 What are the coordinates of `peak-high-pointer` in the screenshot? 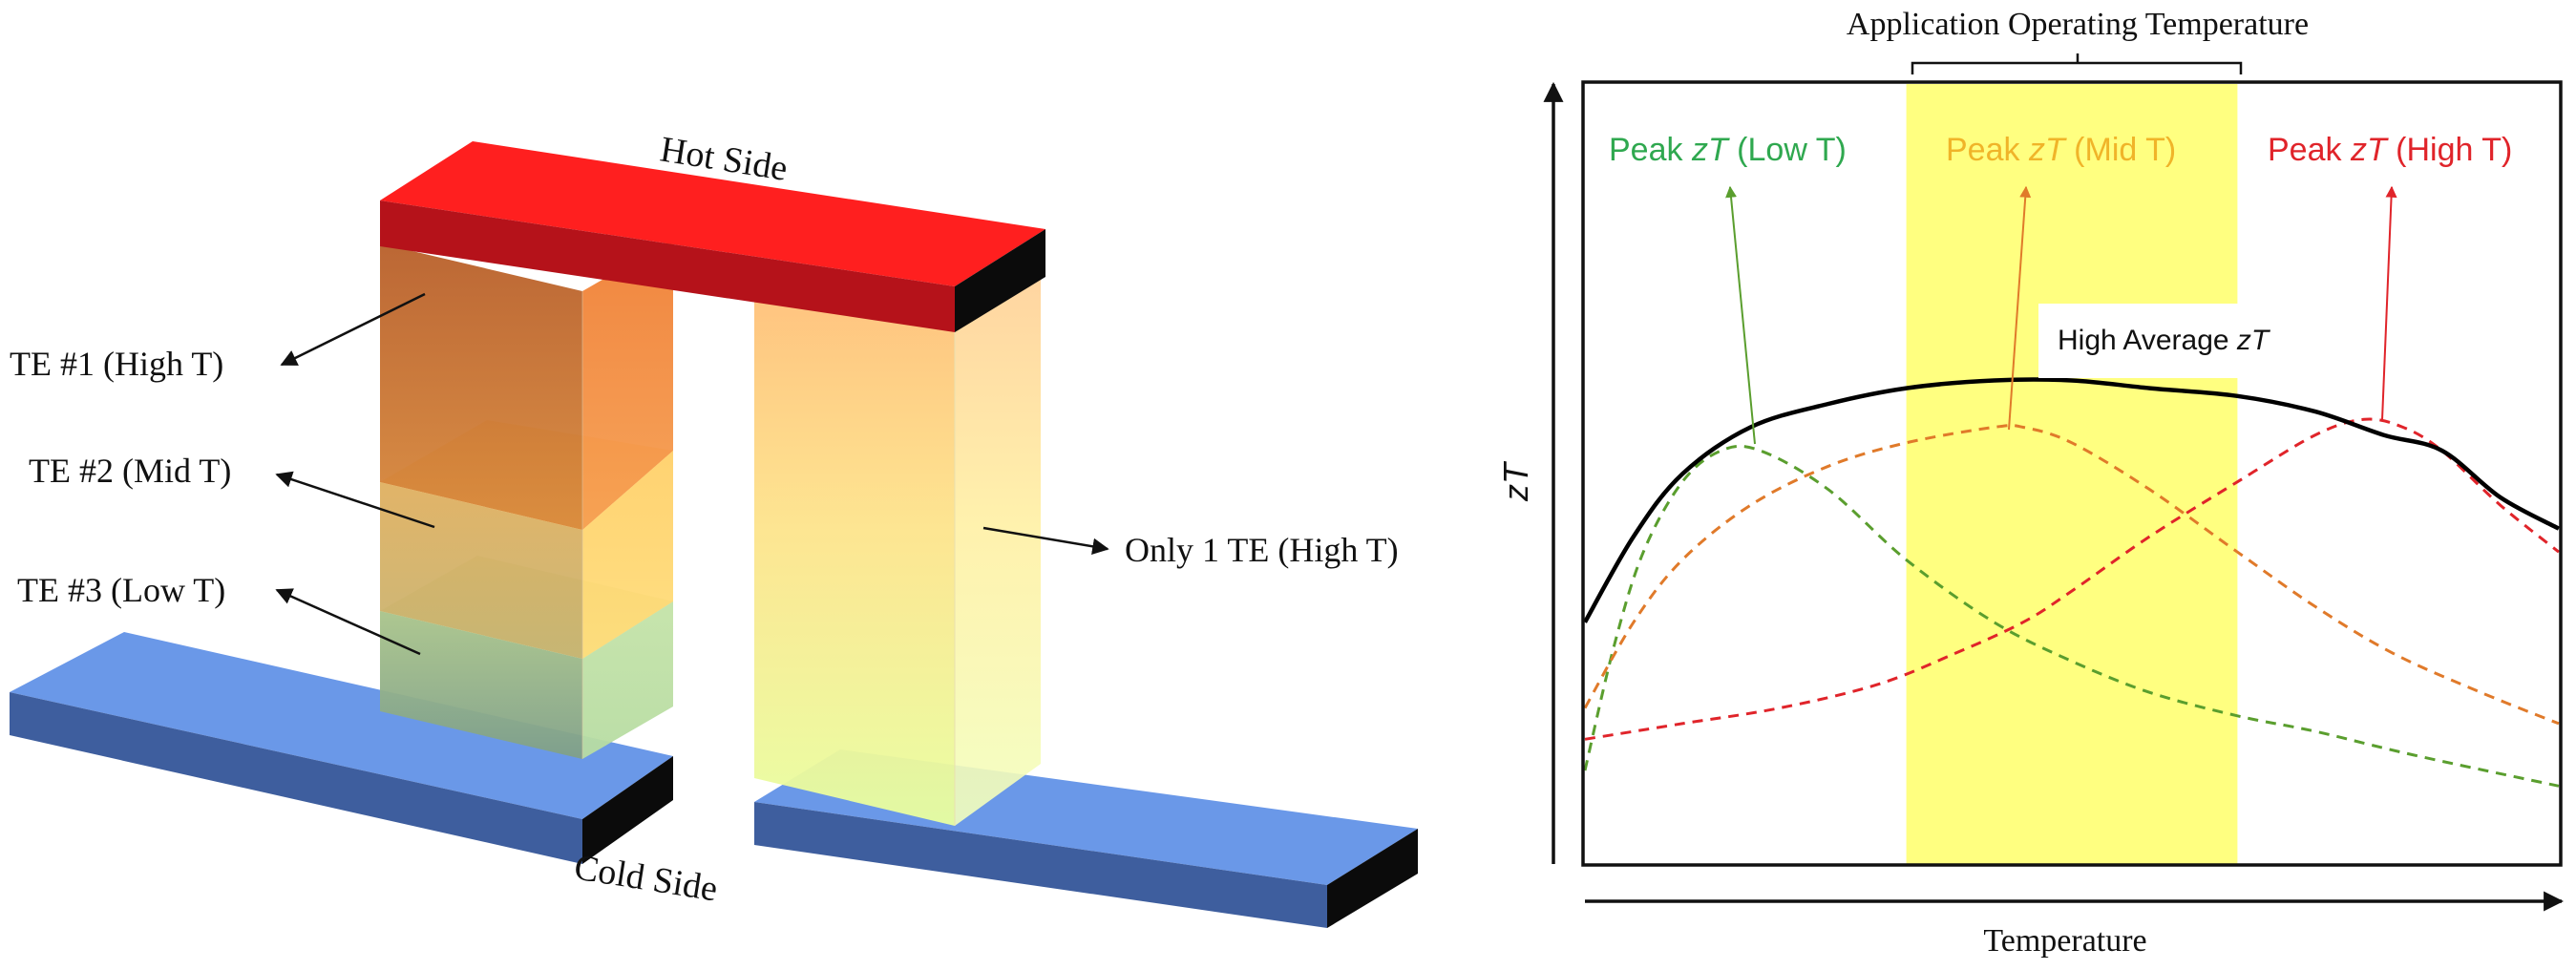 It's located at (2389, 303).